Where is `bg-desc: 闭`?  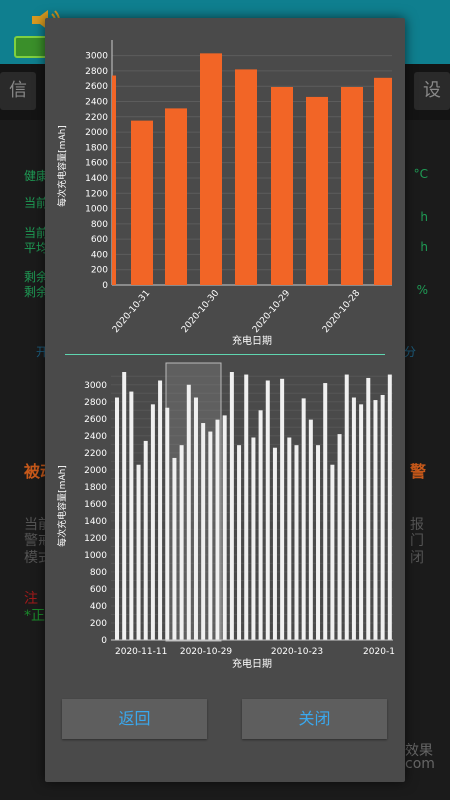
bg-desc: 闭 is located at coordinates (417, 558).